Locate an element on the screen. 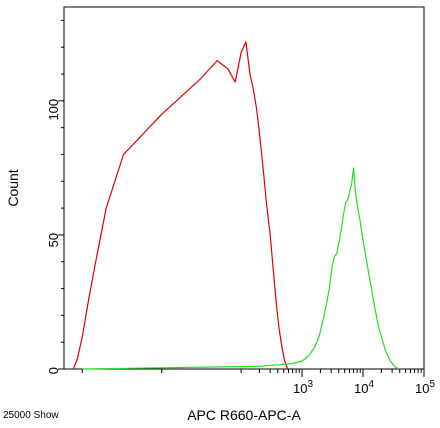 The width and height of the screenshot is (440, 428). x-tick-label: 10⁵ is located at coordinates (425, 387).